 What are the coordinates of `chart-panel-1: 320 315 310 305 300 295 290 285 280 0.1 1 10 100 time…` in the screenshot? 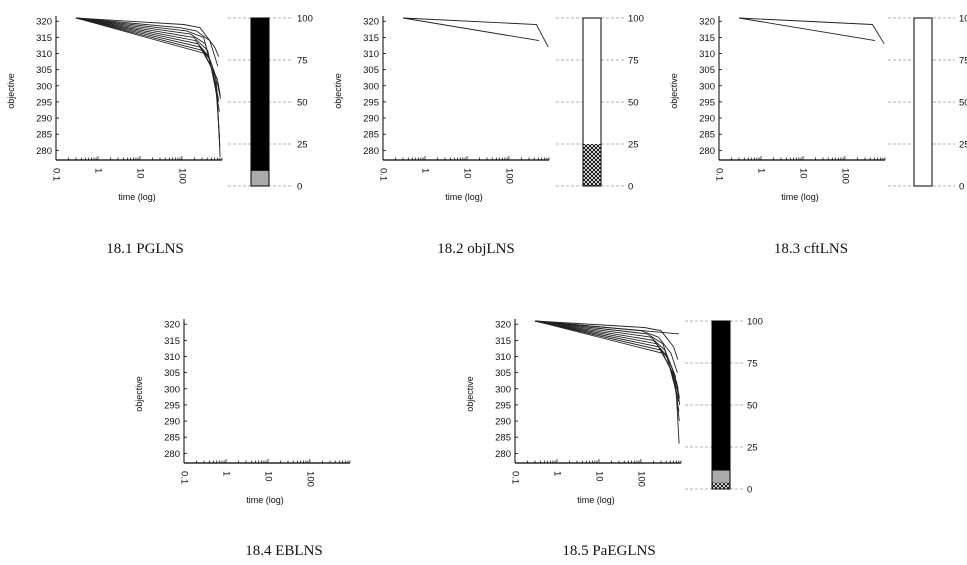 It's located at (159, 136).